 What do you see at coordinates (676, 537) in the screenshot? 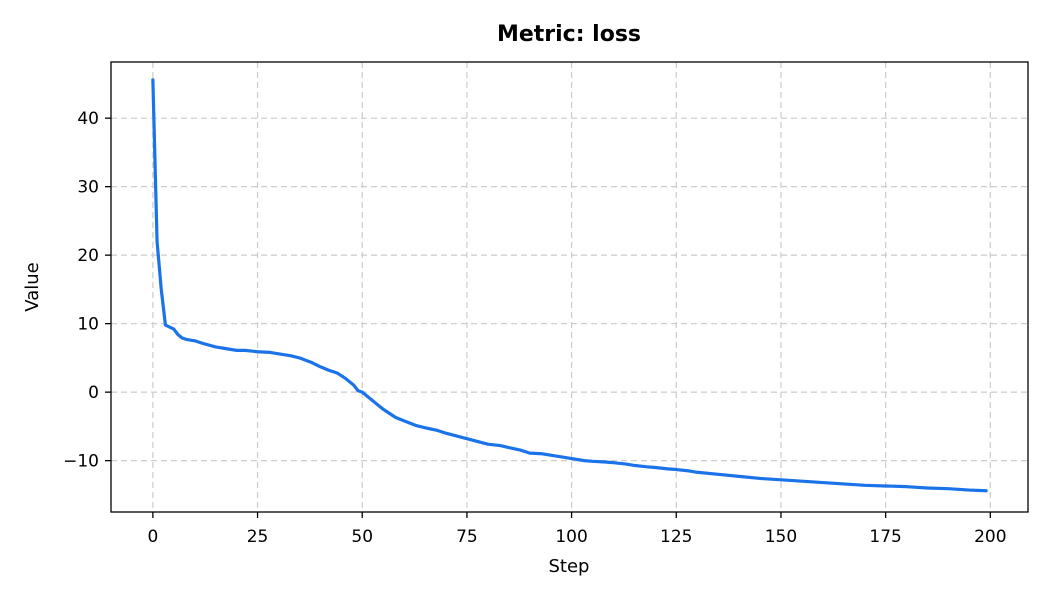
I see `x-tick-label: 125` at bounding box center [676, 537].